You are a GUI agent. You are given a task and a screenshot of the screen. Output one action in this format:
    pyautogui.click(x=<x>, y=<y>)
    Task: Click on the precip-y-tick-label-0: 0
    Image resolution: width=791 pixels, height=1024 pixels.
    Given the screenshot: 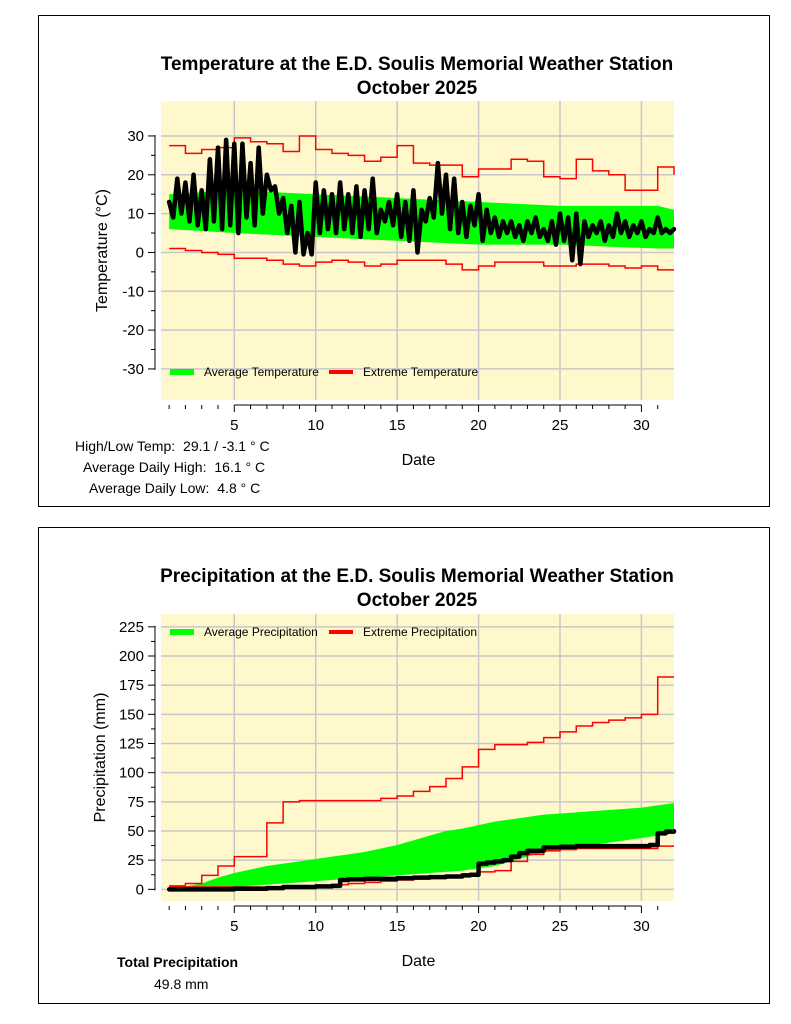 What is the action you would take?
    pyautogui.click(x=140, y=889)
    